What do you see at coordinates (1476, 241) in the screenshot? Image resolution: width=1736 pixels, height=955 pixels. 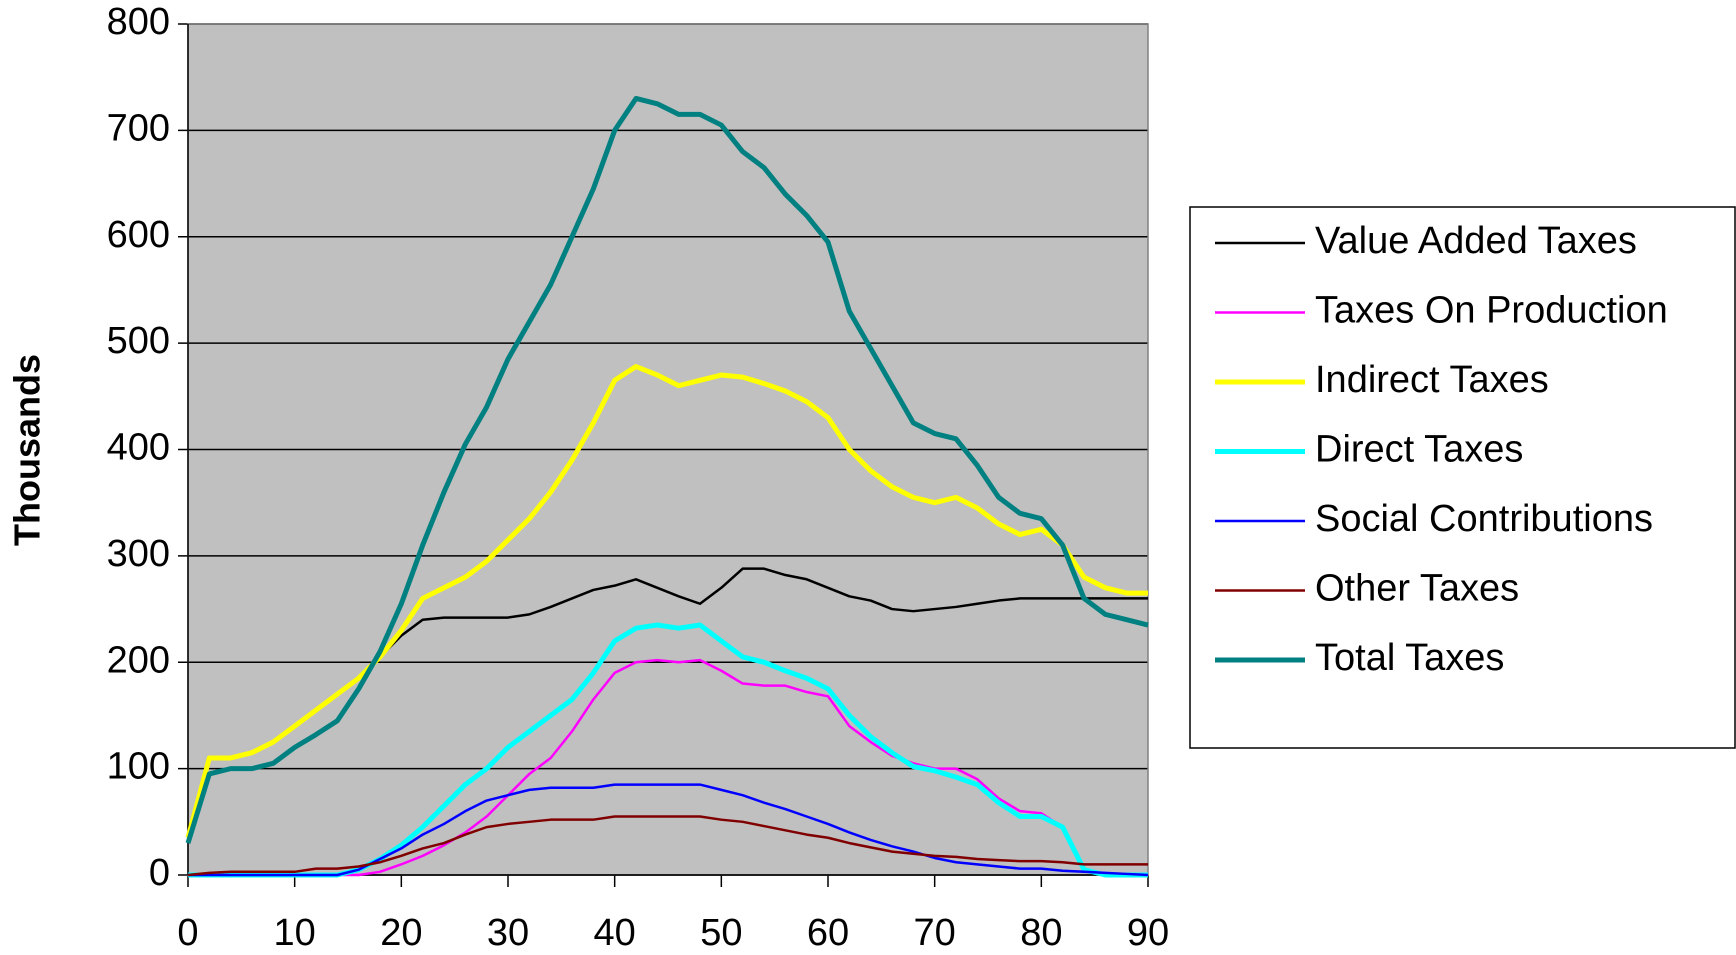 I see `legend-label: Value Added Taxes` at bounding box center [1476, 241].